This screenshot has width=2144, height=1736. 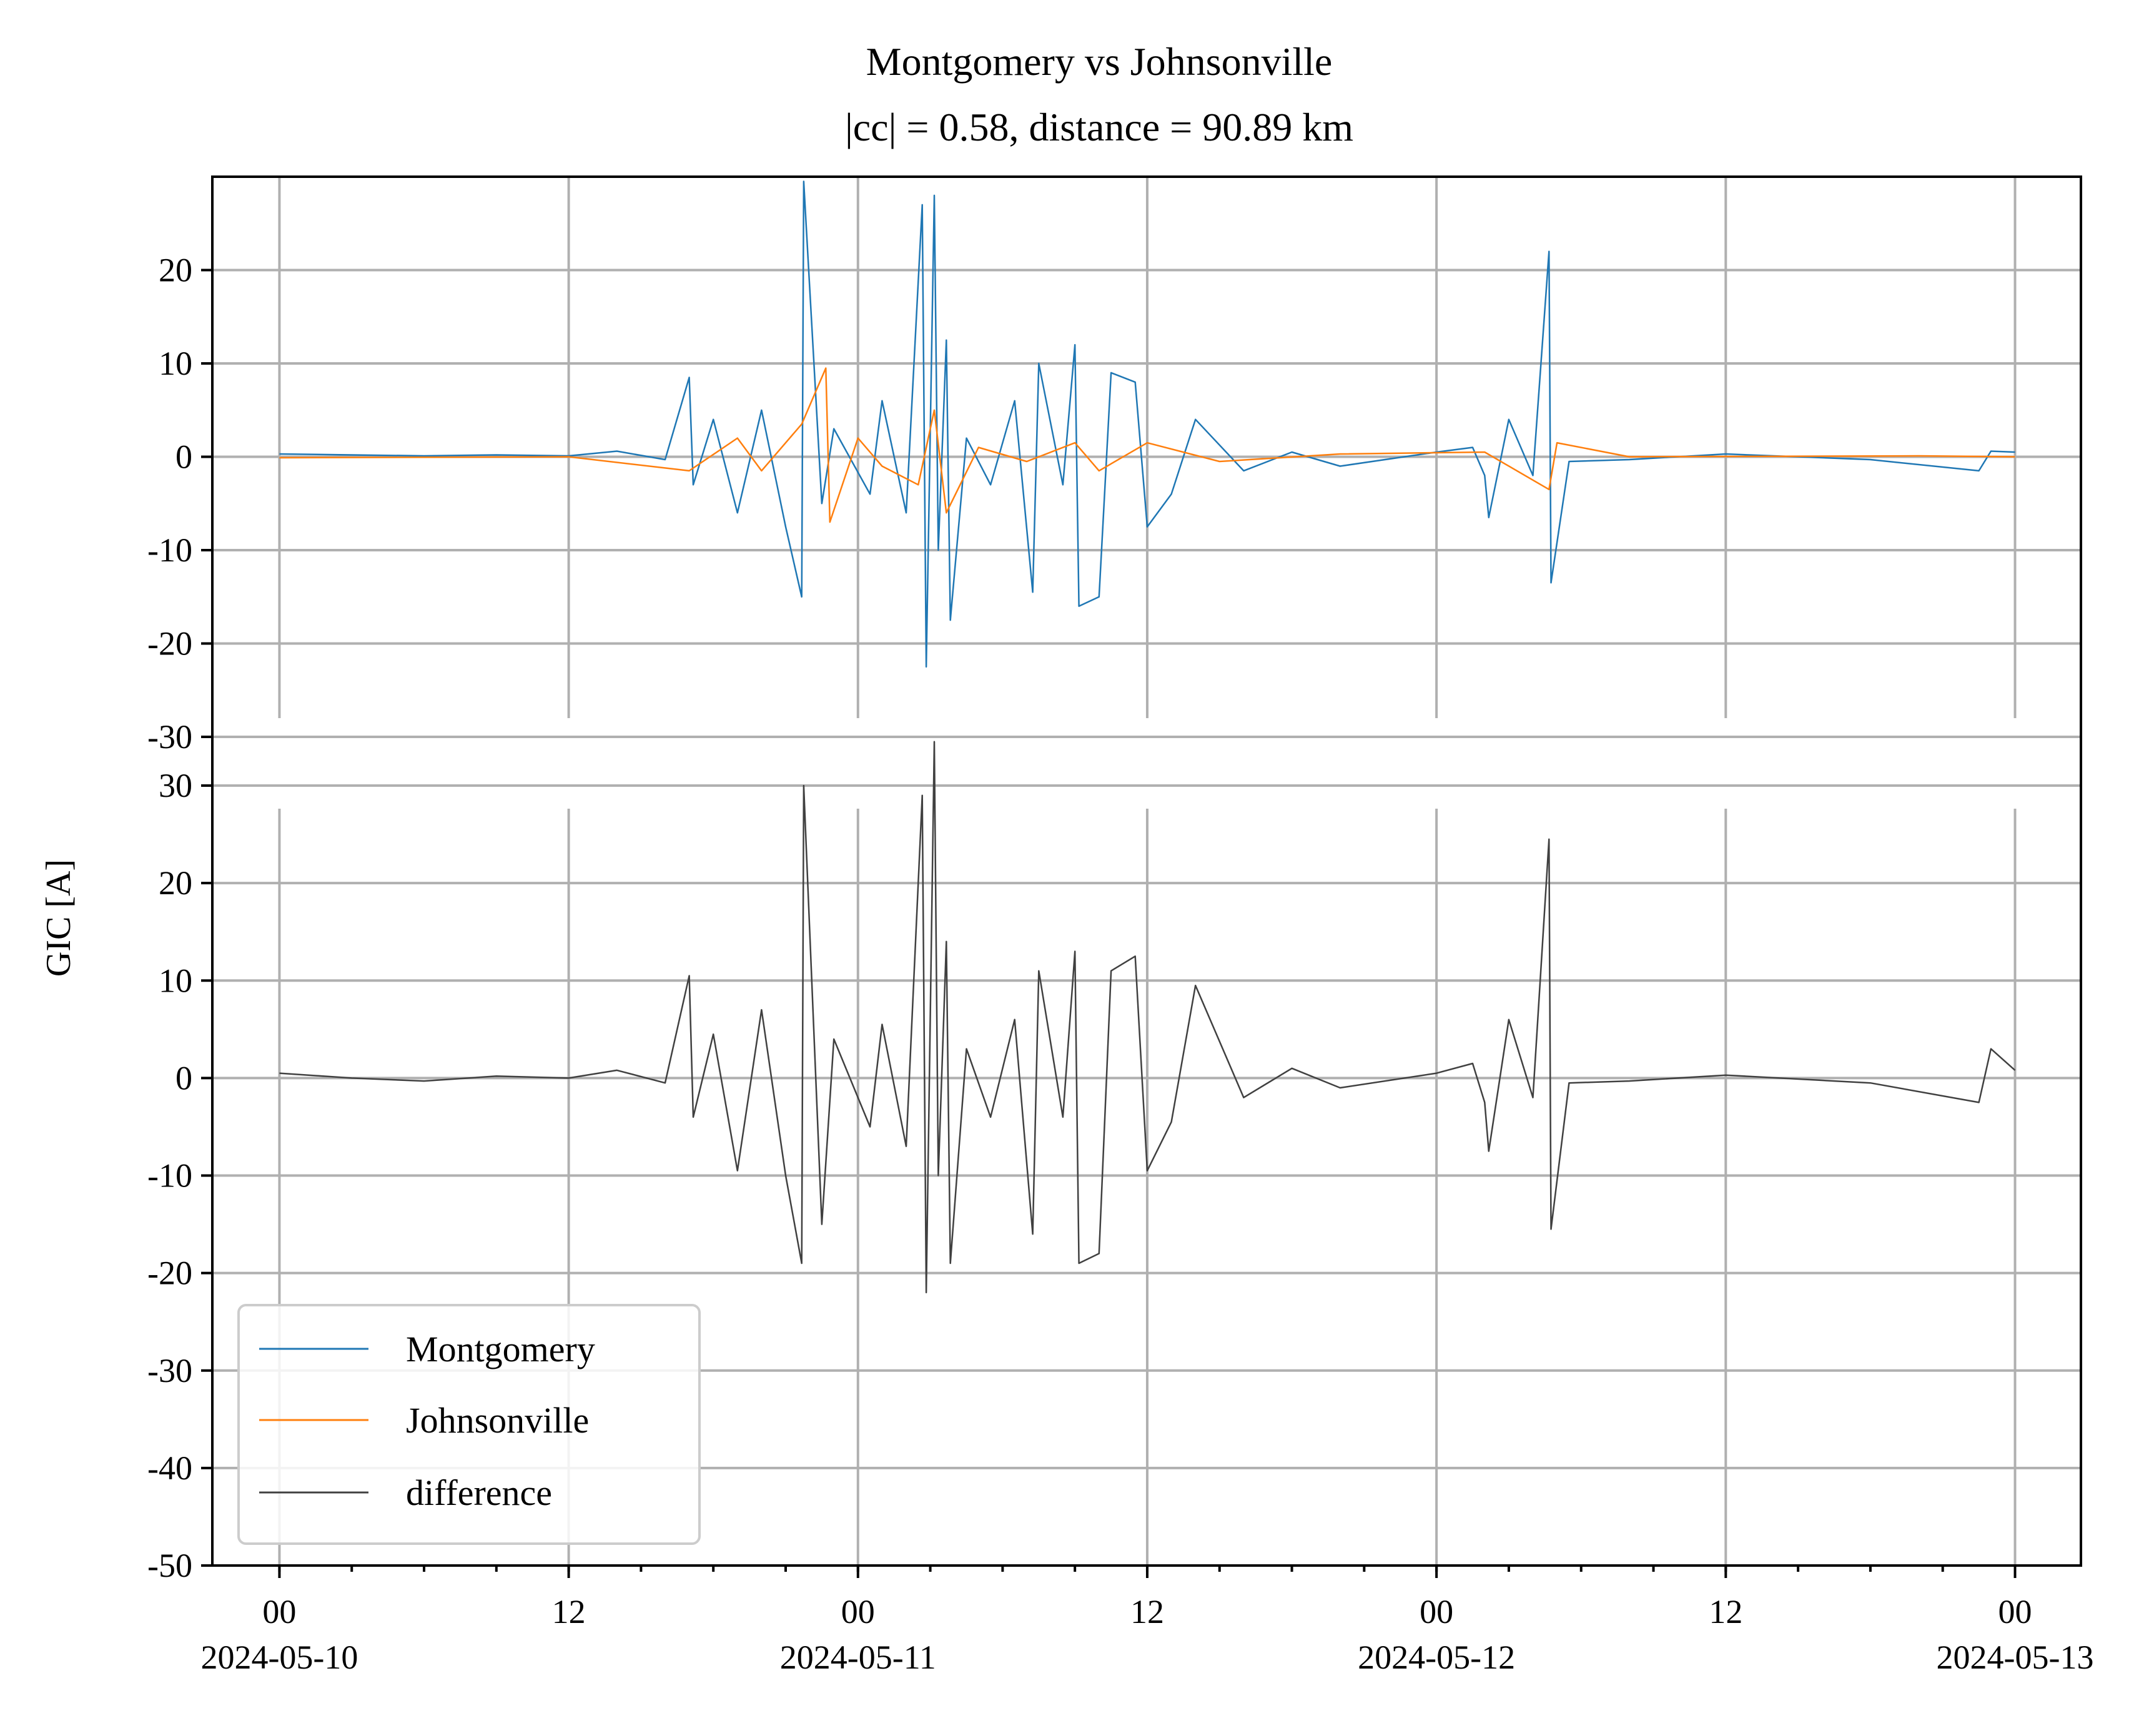 What do you see at coordinates (1147, 445) in the screenshot?
I see `series-line-johnsonville` at bounding box center [1147, 445].